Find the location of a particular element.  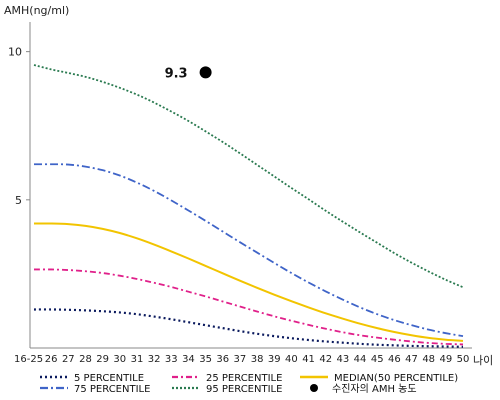

legend-label-3: 75 PERCENTILE is located at coordinates (112, 389).